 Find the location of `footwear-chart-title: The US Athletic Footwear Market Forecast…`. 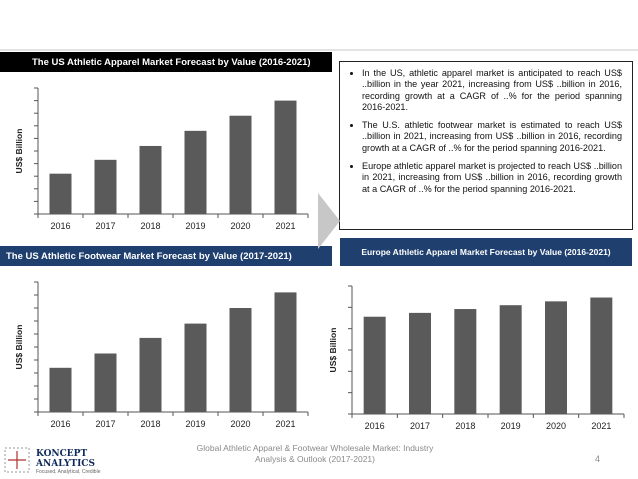

footwear-chart-title: The US Athletic Footwear Market Forecast… is located at coordinates (166, 256).